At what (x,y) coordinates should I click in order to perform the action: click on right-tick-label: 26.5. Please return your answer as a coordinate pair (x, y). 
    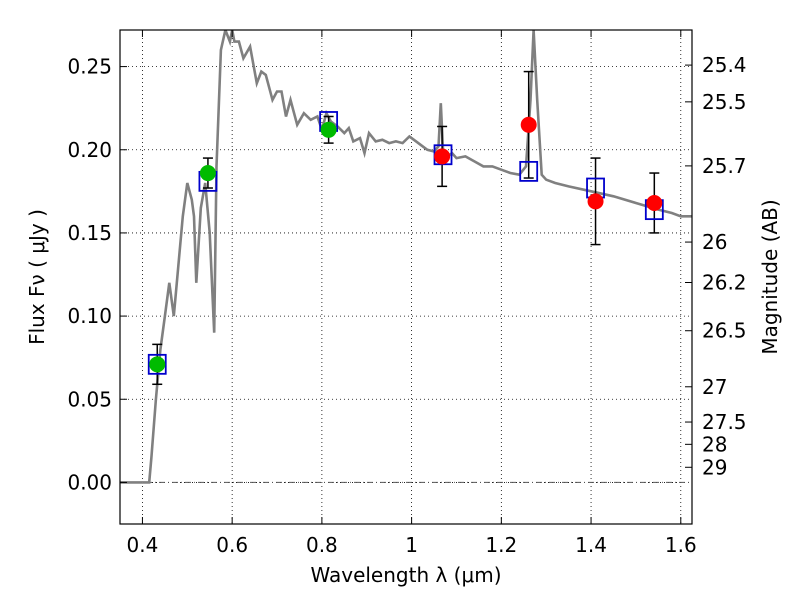
    Looking at the image, I should click on (724, 331).